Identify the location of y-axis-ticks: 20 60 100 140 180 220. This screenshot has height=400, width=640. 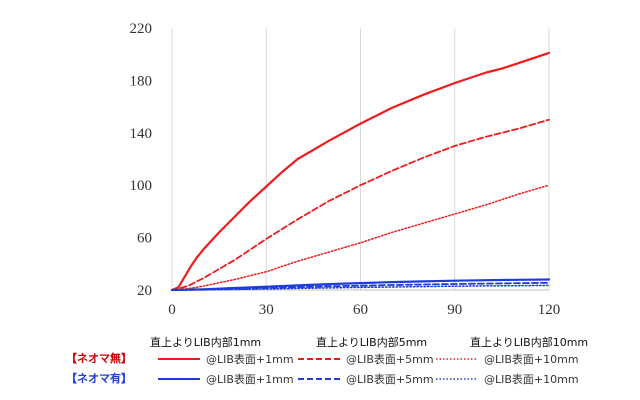
(141, 160).